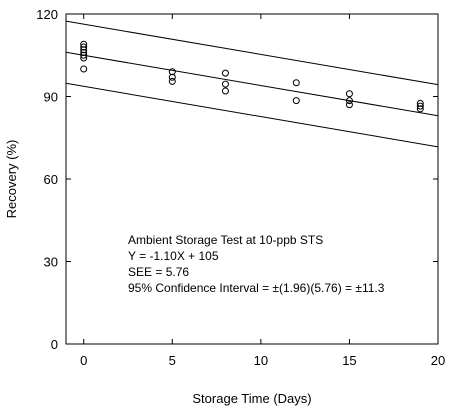  What do you see at coordinates (349, 360) in the screenshot?
I see `x-tick-label: 15` at bounding box center [349, 360].